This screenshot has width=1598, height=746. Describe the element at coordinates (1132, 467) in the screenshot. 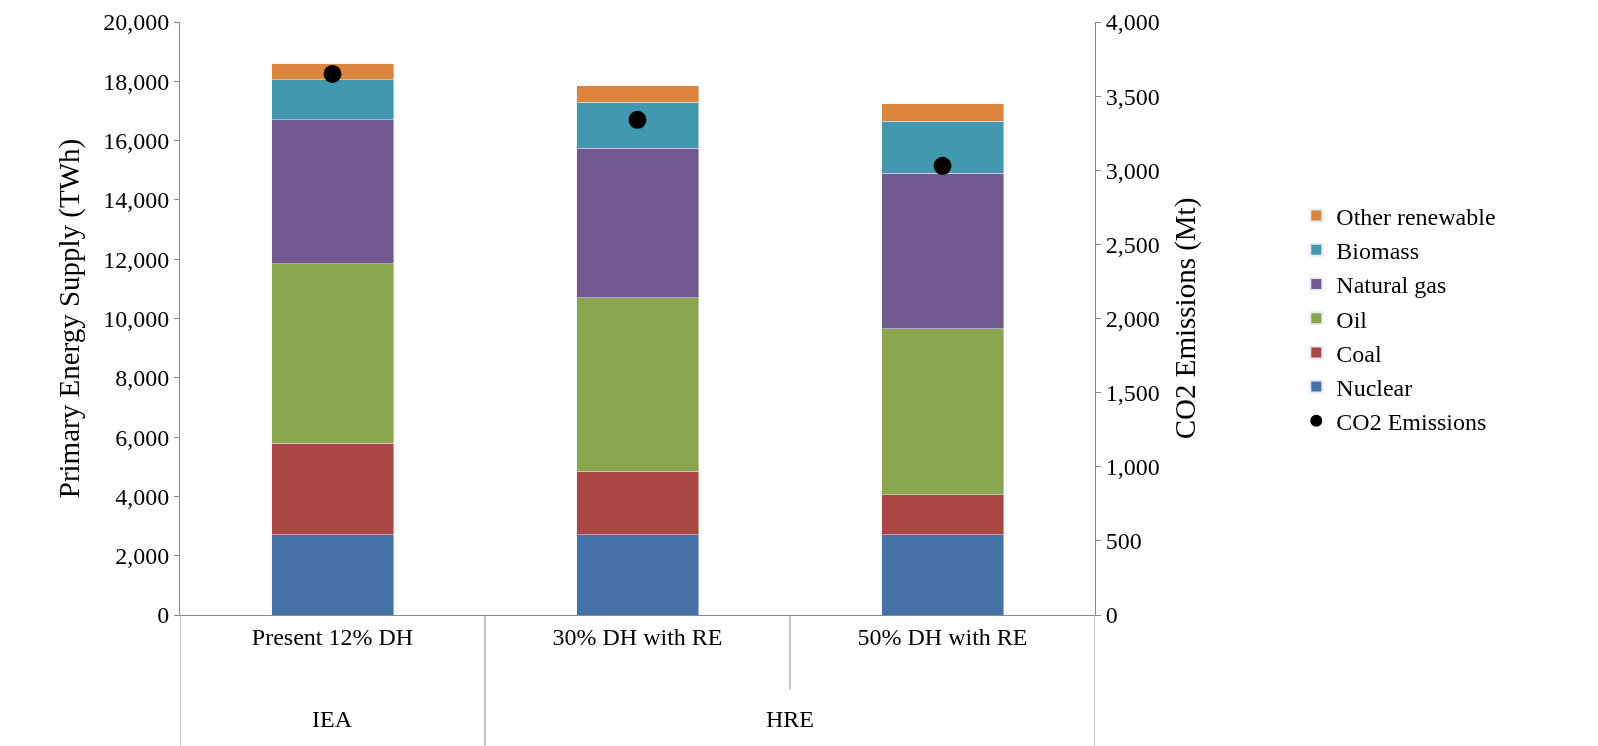

I see `y2-tick-label: 1,000` at that location.